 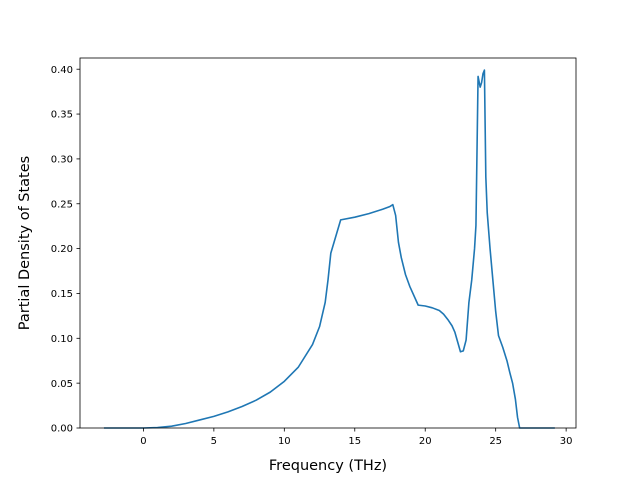 I want to click on y-tick-label: 0.10, so click(x=62, y=339).